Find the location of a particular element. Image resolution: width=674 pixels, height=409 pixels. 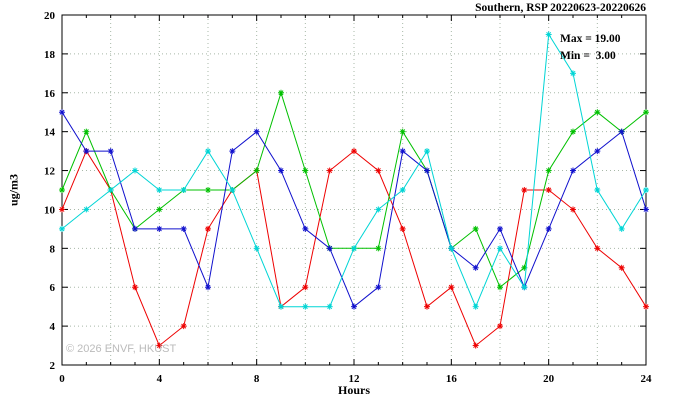

y-axis-label: ug/m3 is located at coordinates (13, 190).